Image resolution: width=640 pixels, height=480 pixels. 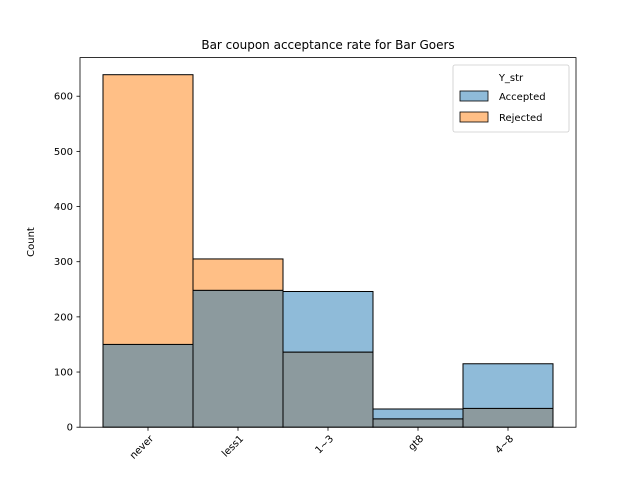 What do you see at coordinates (417, 444) in the screenshot?
I see `x-tick-label: gt8` at bounding box center [417, 444].